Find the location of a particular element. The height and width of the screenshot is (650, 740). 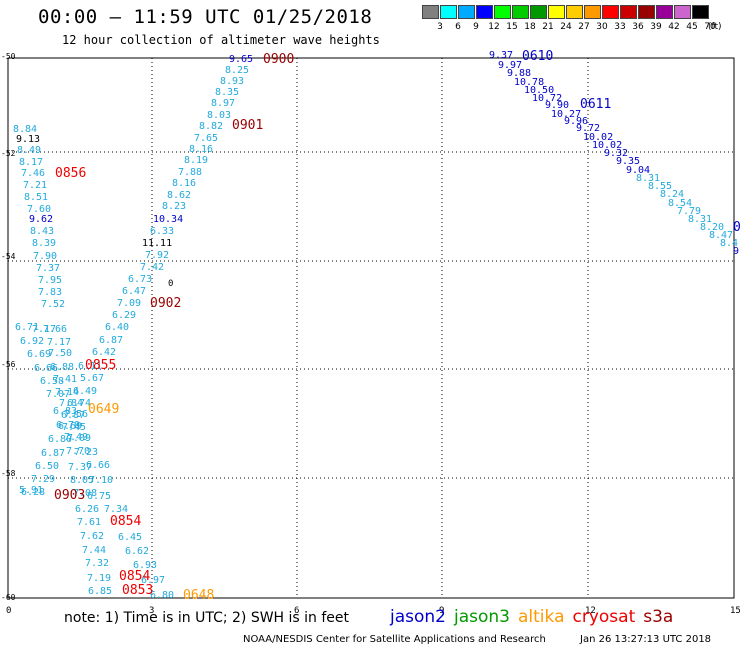

latitude-label: -58 is located at coordinates (8, 473).